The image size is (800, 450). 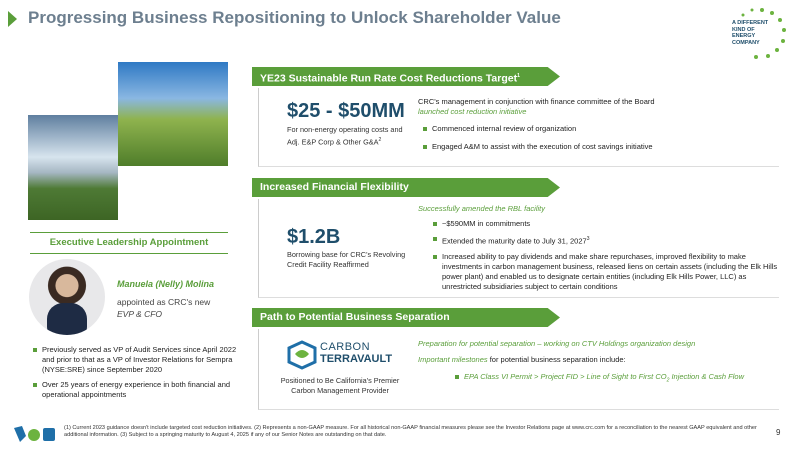 I want to click on page-number: 9, so click(x=778, y=432).